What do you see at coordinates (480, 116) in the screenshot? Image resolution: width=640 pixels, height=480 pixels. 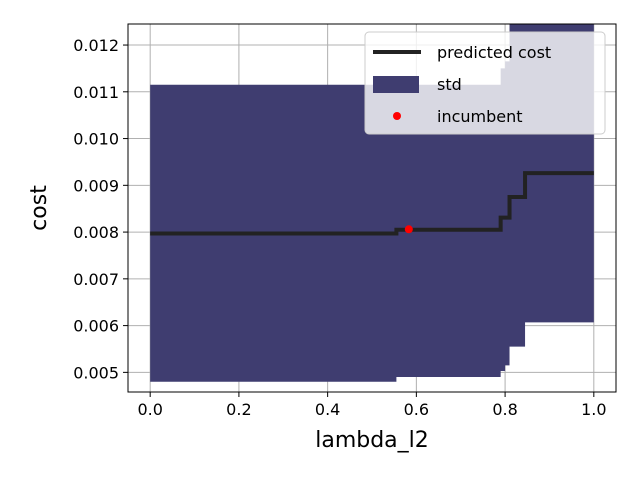 I see `legend-point-label: incumbent` at bounding box center [480, 116].